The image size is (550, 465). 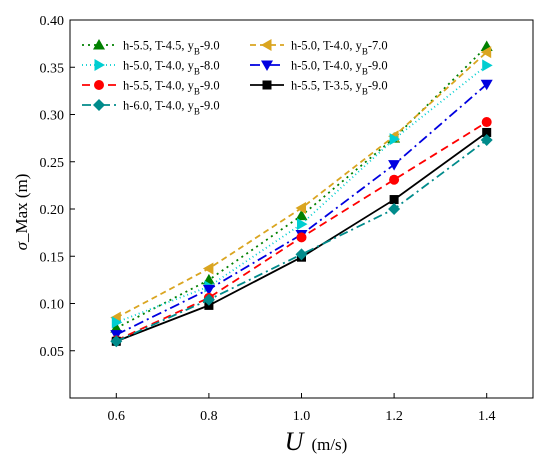 What do you see at coordinates (295, 441) in the screenshot?
I see `x-axis-symbol: U` at bounding box center [295, 441].